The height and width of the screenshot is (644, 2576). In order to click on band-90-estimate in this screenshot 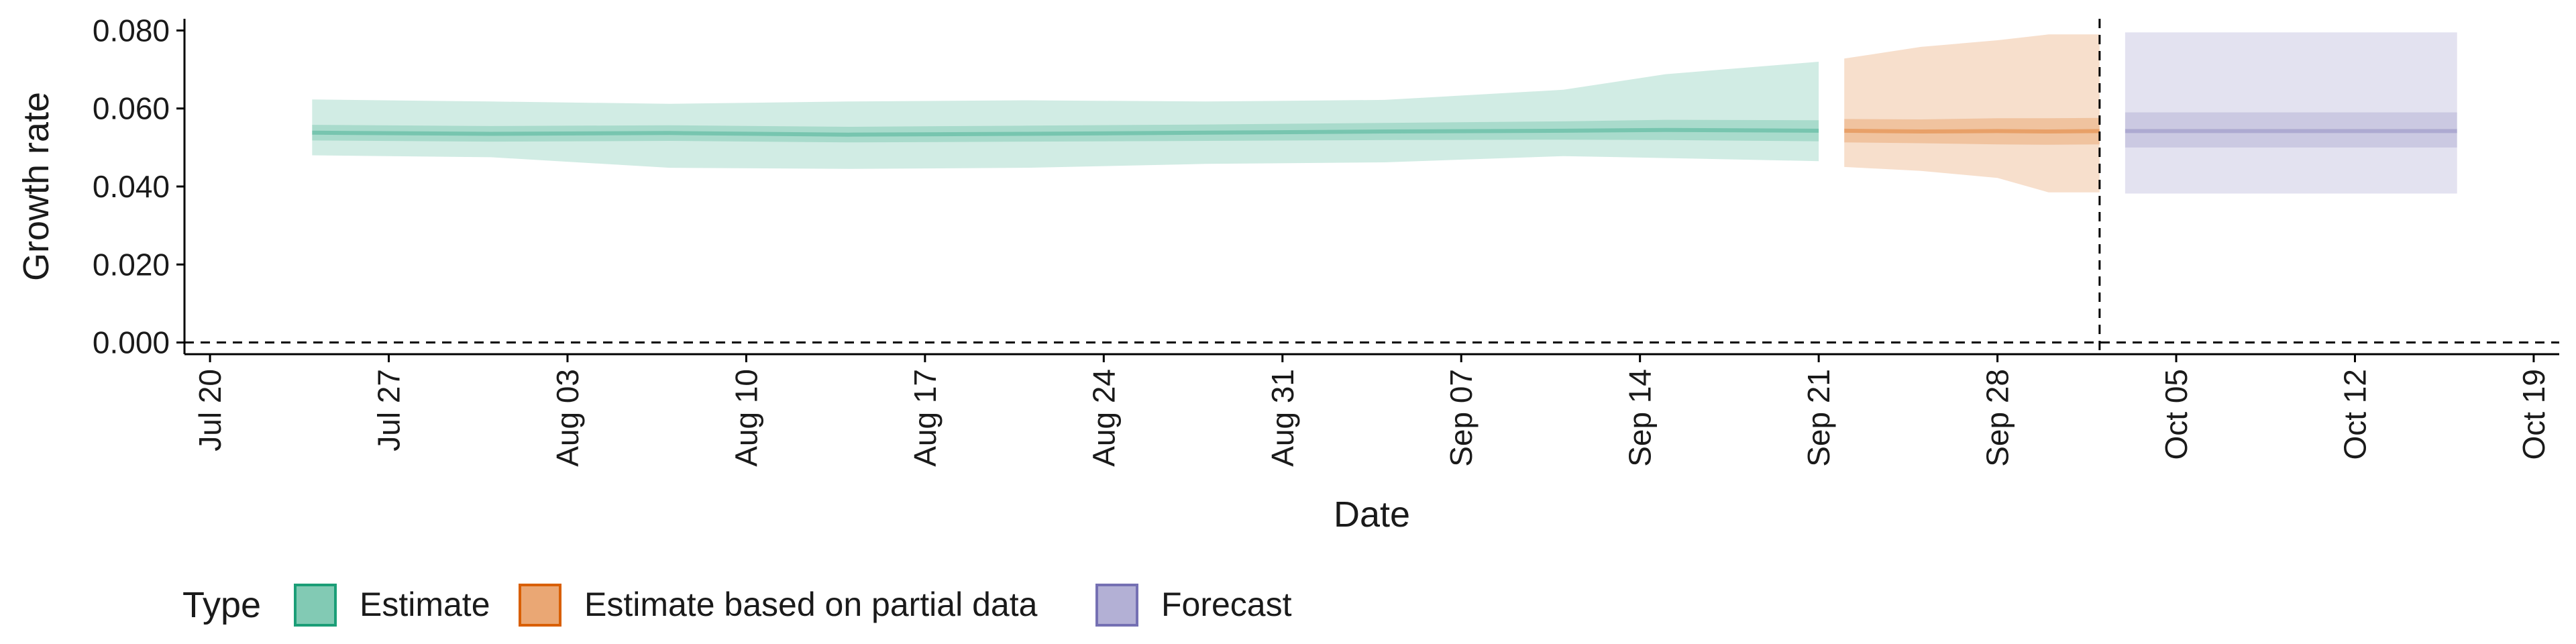, I will do `click(1065, 115)`.